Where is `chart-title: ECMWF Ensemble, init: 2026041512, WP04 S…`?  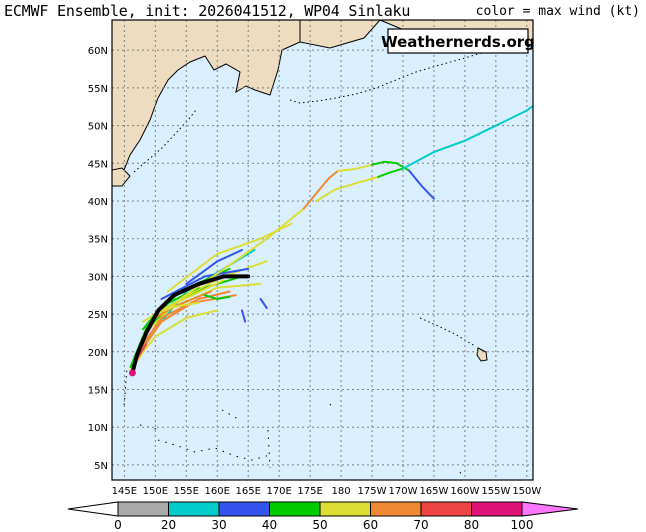 chart-title: ECMWF Ensemble, init: 2026041512, WP04 S… is located at coordinates (207, 11).